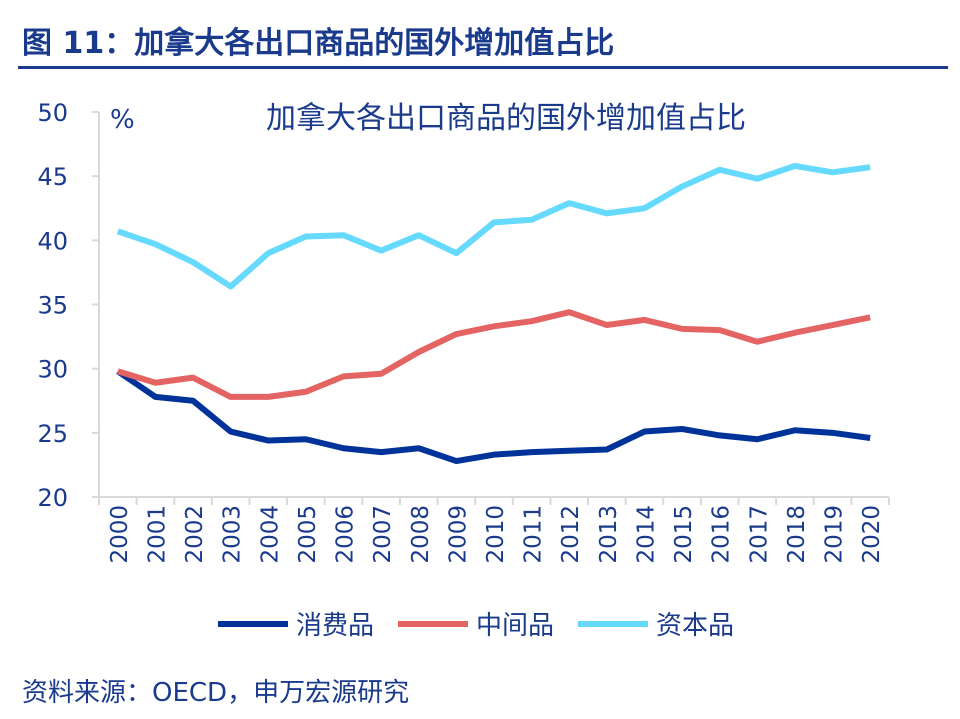 This screenshot has height=719, width=960. Describe the element at coordinates (835, 534) in the screenshot. I see `x-tick-label: 2019` at that location.